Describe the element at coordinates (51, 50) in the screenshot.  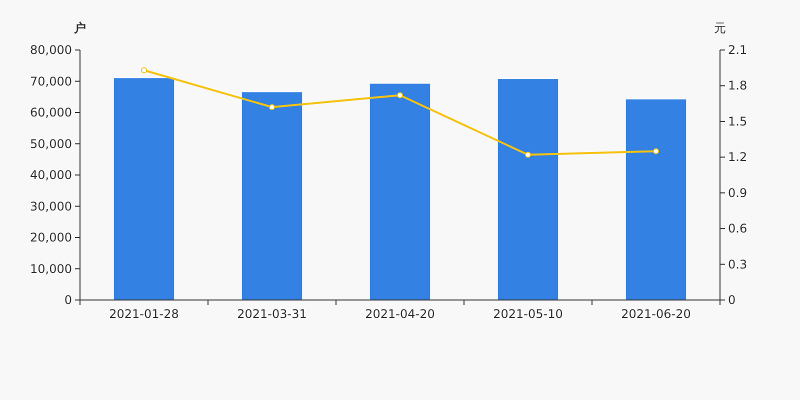
I see `y-tick-label: 80,000` at that location.